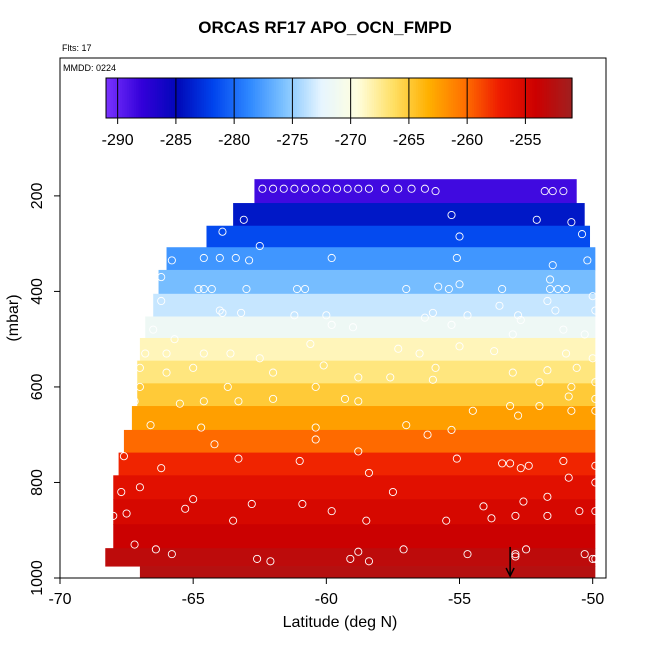 This screenshot has width=650, height=650. I want to click on x-tick-label: -55, so click(459, 599).